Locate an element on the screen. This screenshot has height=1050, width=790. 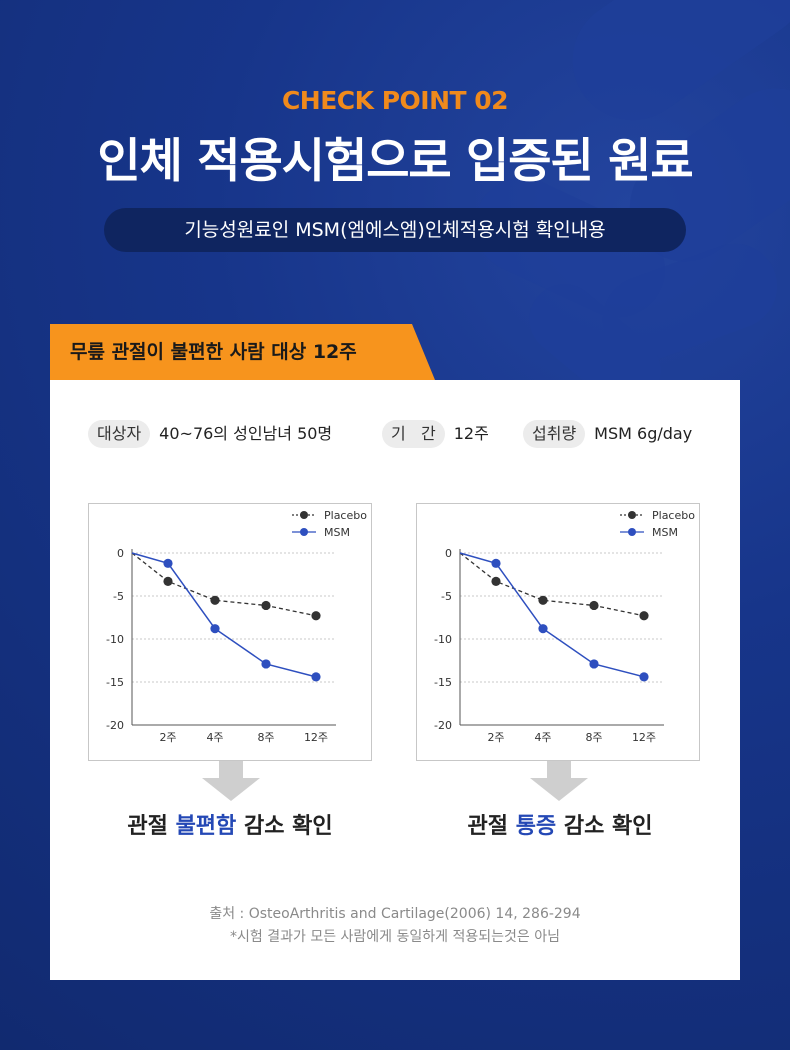
caption-highlight: 불편함 is located at coordinates (206, 826).